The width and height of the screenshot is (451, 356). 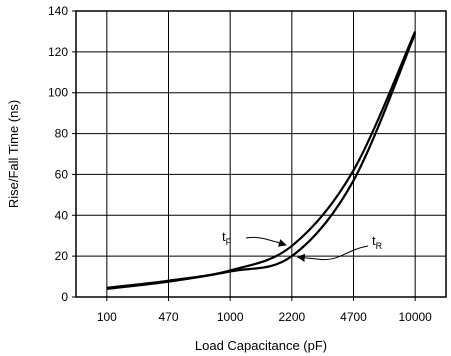 I want to click on series-label-tF: tF, so click(x=227, y=238).